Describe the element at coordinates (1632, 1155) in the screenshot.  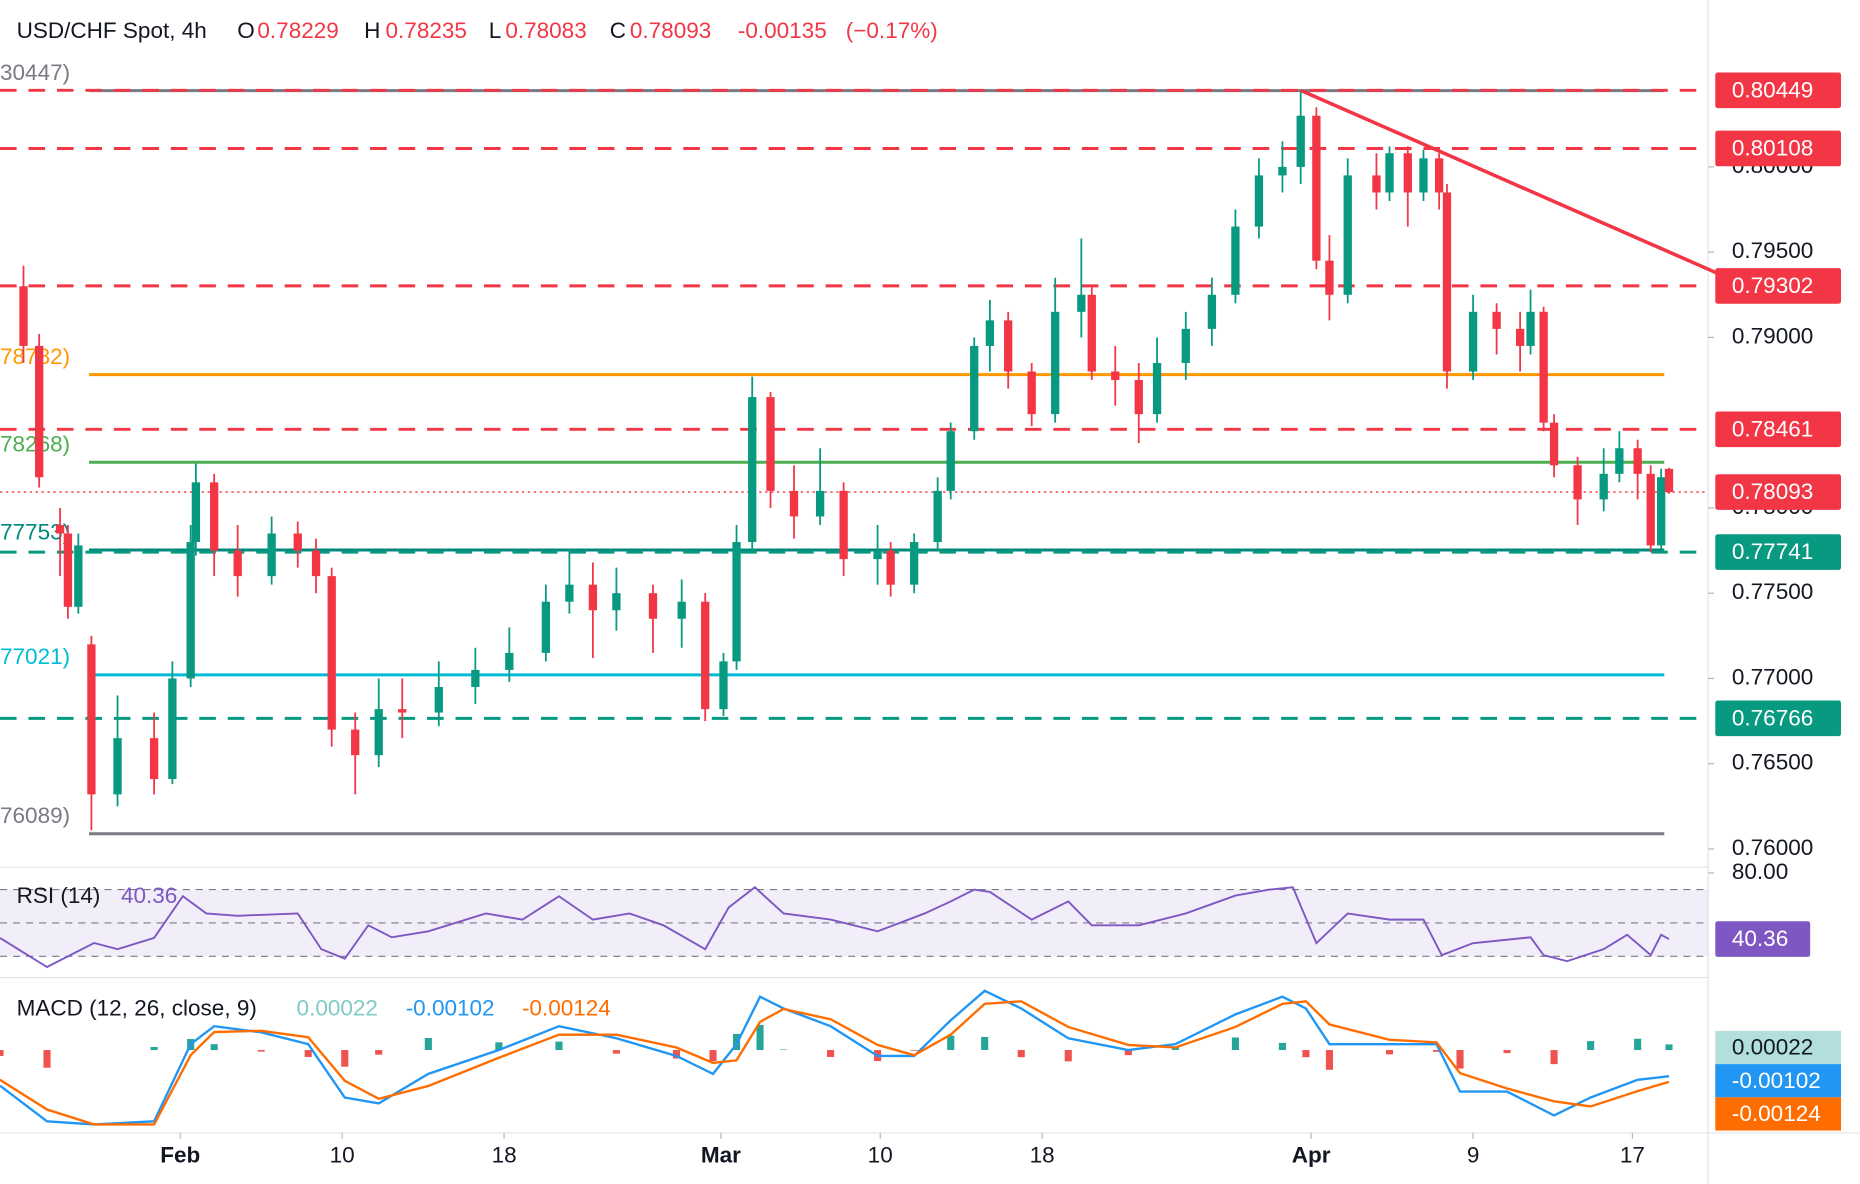
I see `x-tick-label: 17` at that location.